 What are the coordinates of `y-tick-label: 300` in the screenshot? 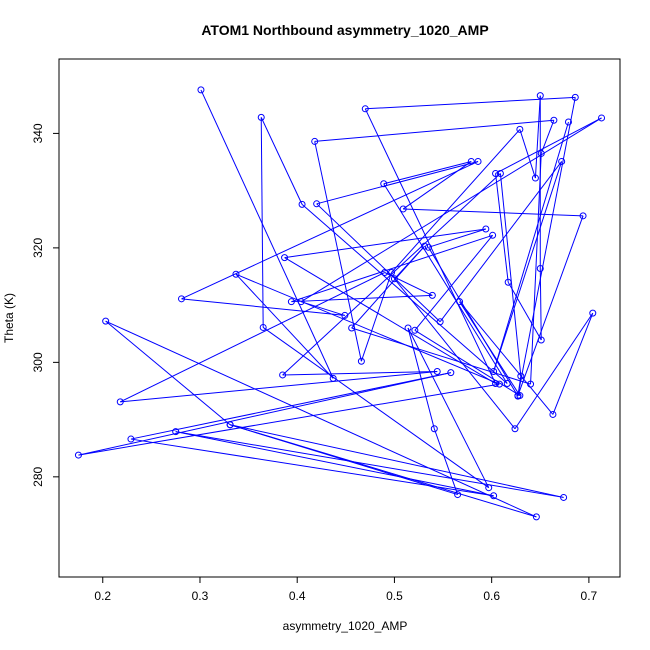 It's located at (38, 362).